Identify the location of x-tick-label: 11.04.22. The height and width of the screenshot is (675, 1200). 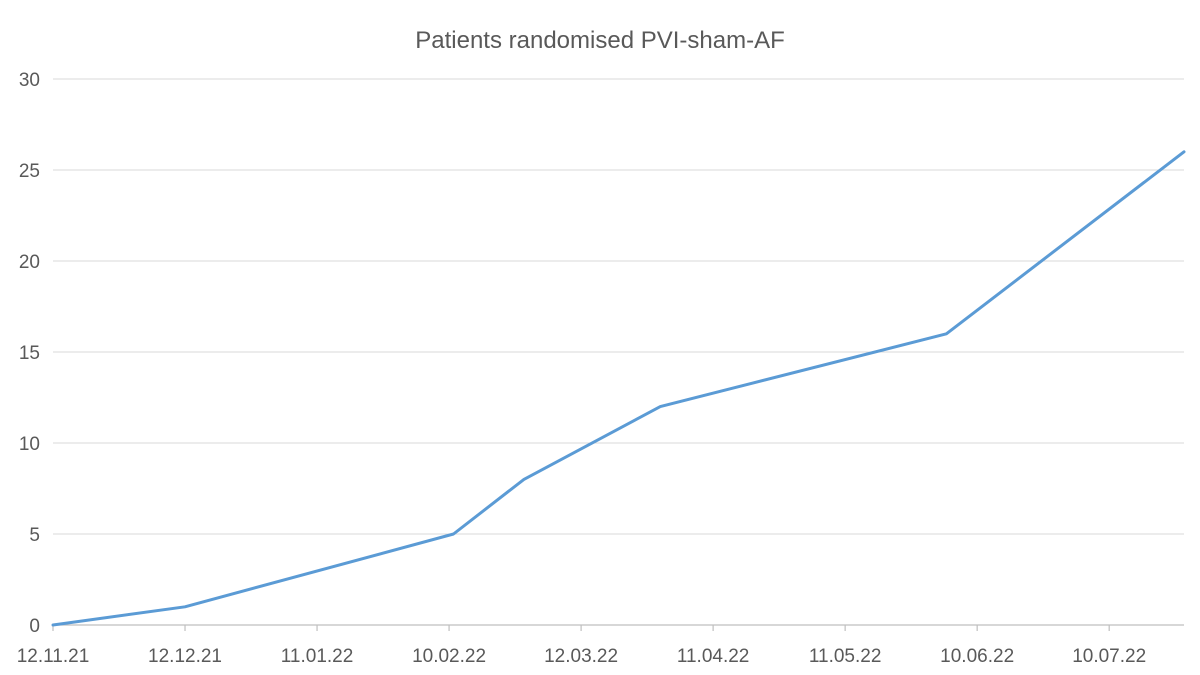
(713, 656).